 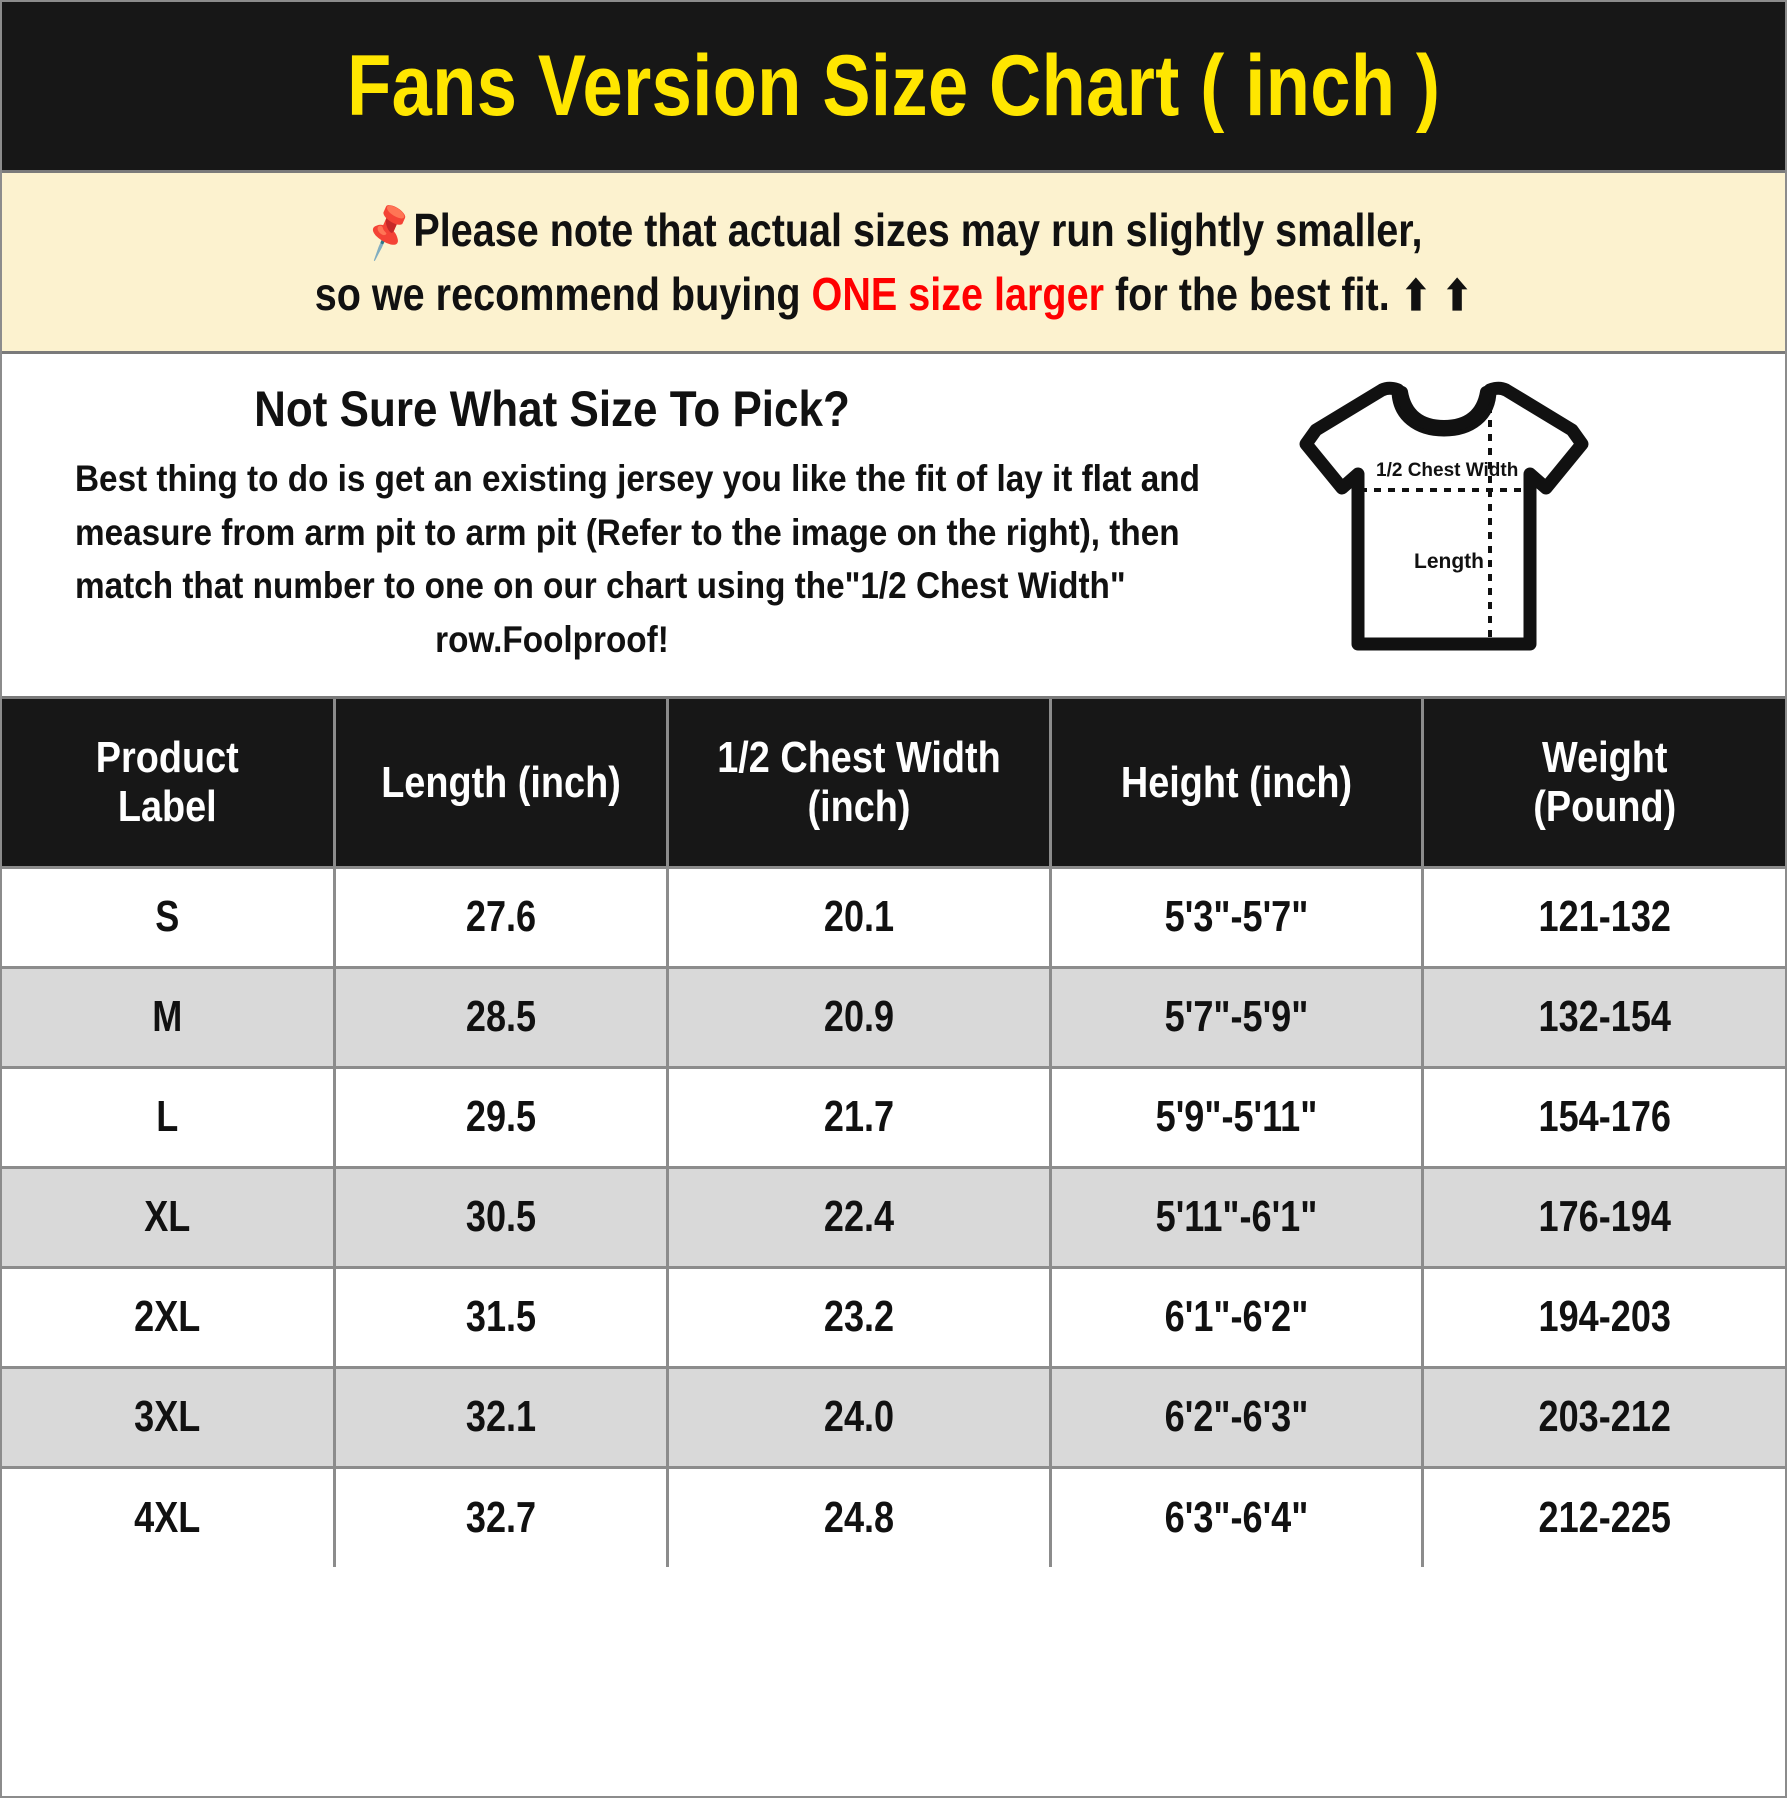 I want to click on table-row: 2XL 31.5 23.2 6'1"-6'2" 194-203, so click(x=893, y=1318).